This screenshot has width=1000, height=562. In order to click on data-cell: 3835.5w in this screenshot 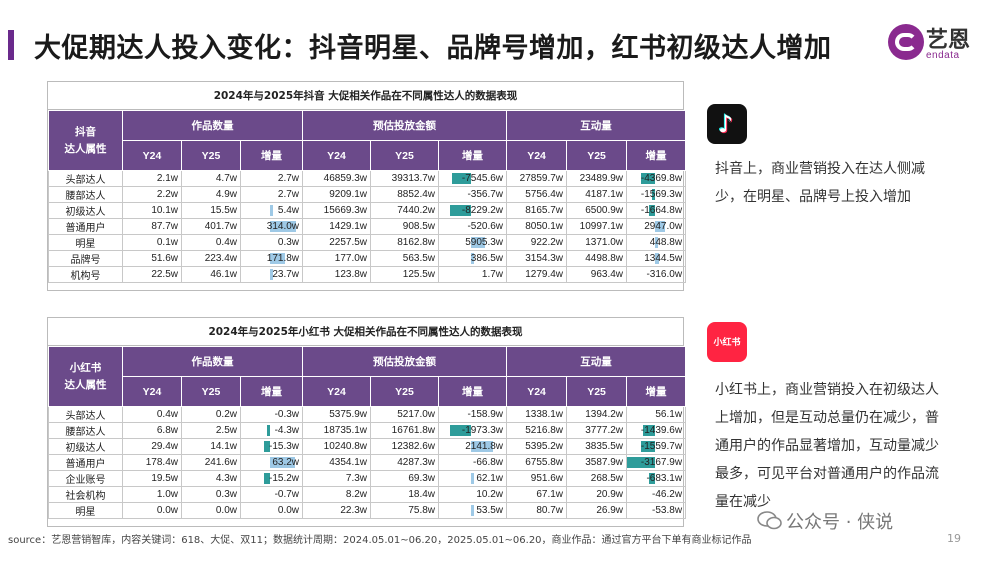, I will do `click(597, 446)`.